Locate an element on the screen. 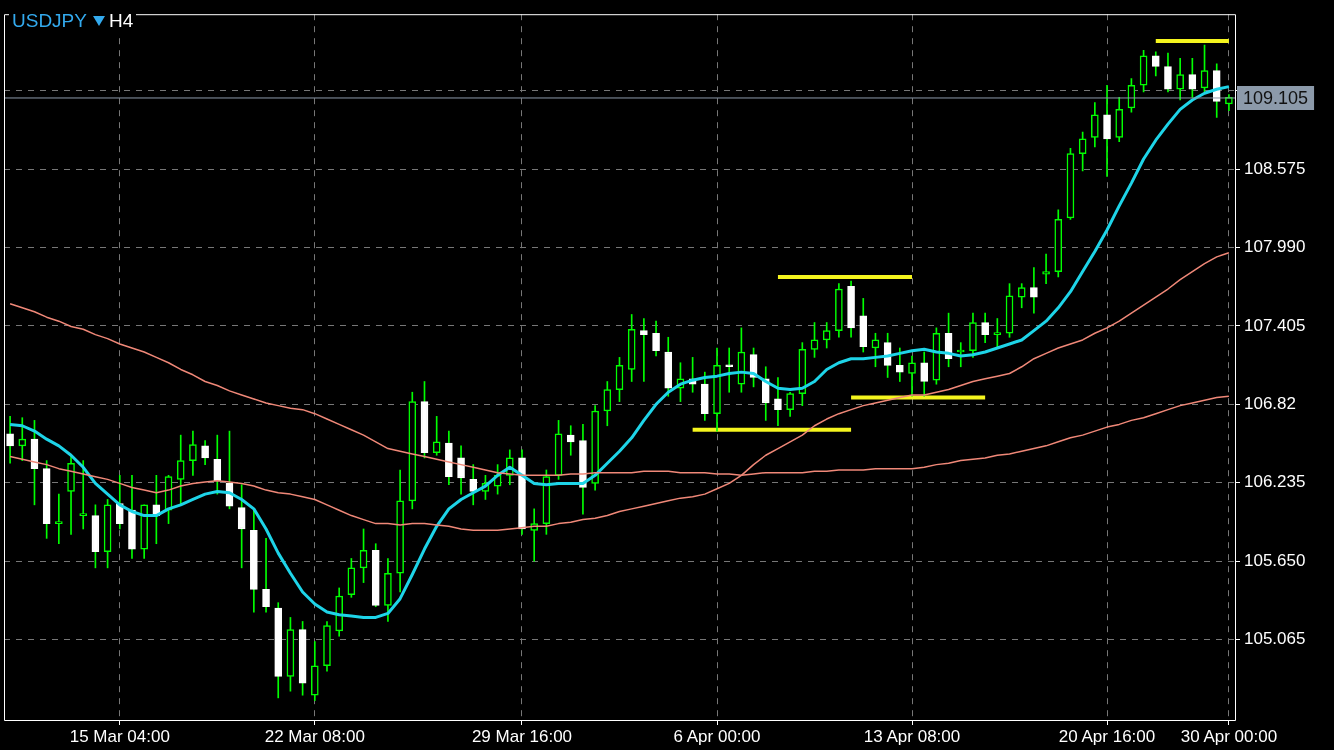  y-tick-label: 107.405 is located at coordinates (1275, 325).